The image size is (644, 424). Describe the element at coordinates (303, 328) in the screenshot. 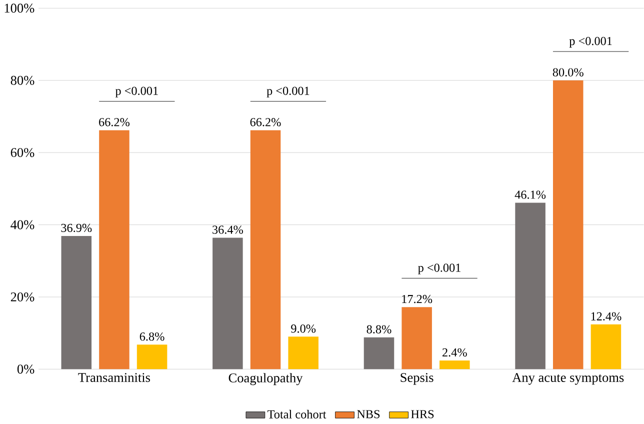

I see `data-label: 9.0%` at that location.